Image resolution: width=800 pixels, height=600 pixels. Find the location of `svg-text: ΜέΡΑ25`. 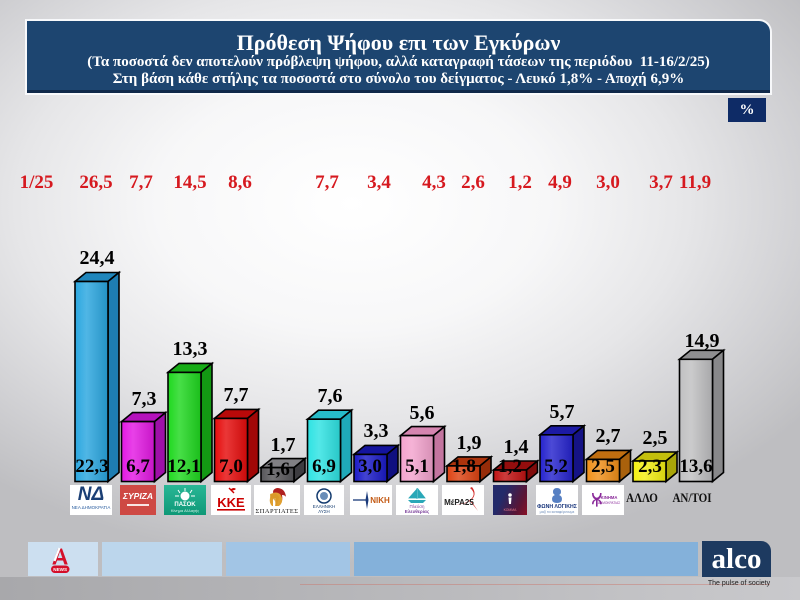

svg-text: ΜέΡΑ25 is located at coordinates (459, 502).